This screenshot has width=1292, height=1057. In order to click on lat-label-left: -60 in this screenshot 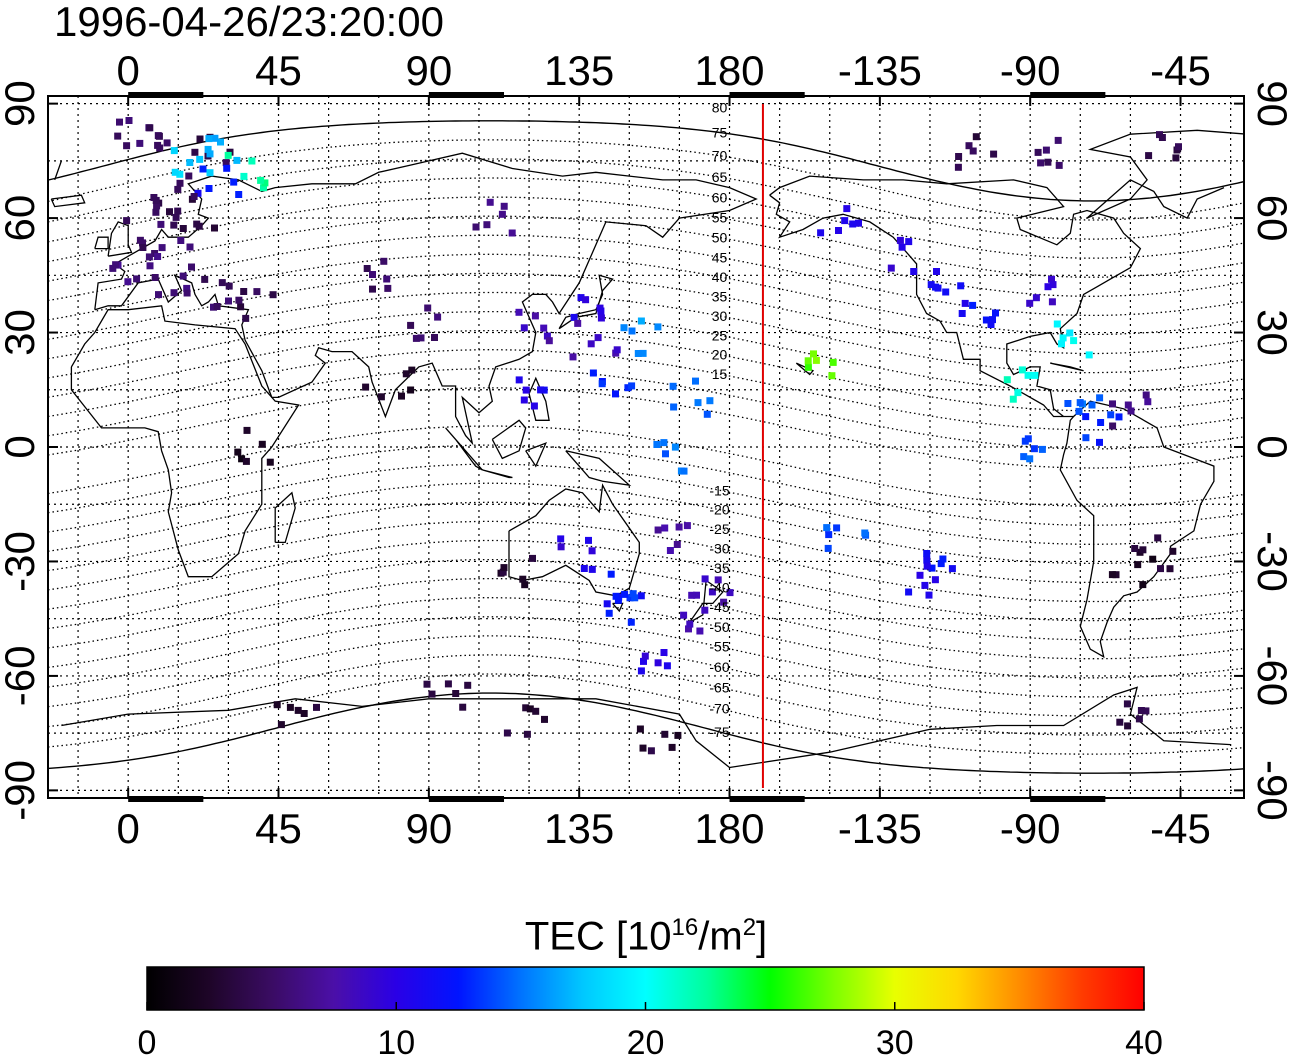, I will do `click(21, 676)`.